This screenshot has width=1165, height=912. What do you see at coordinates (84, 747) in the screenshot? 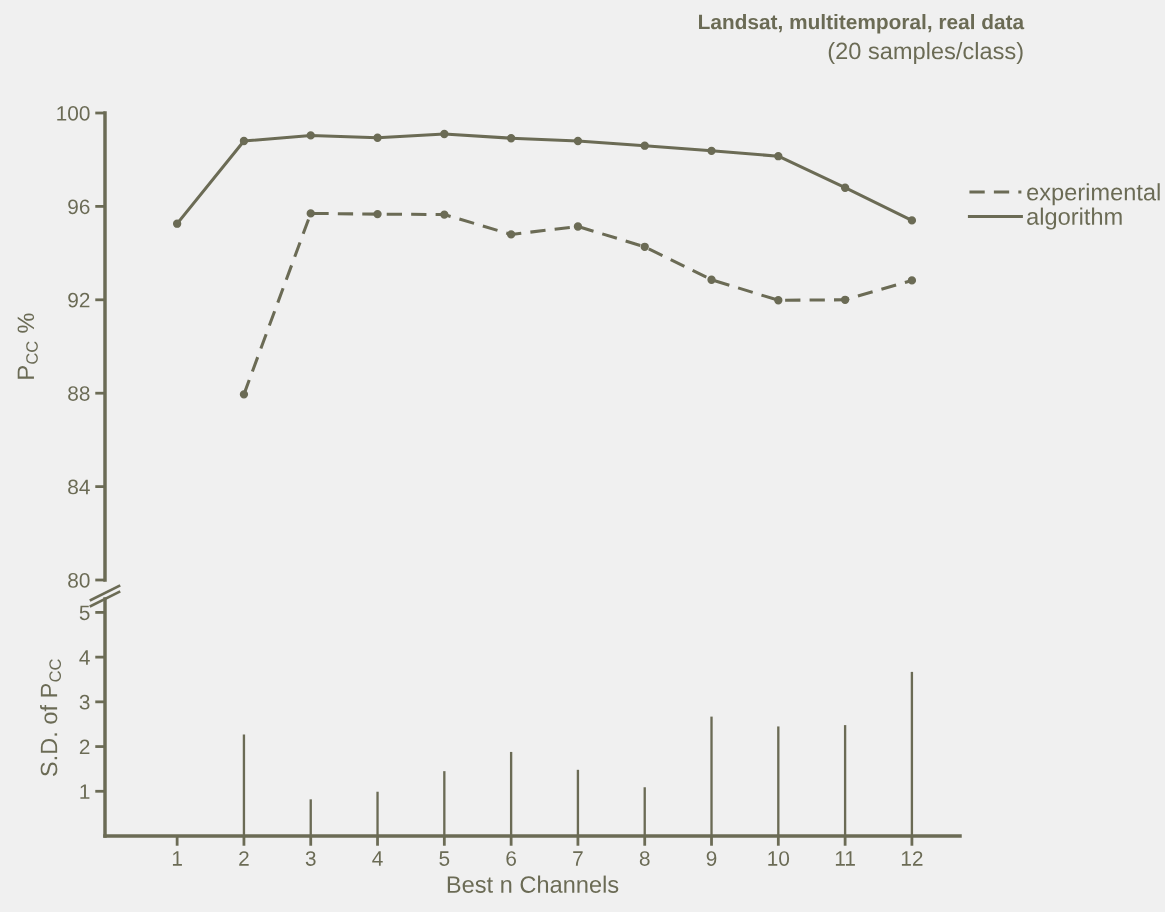
I see `y-tick-label: 2` at bounding box center [84, 747].